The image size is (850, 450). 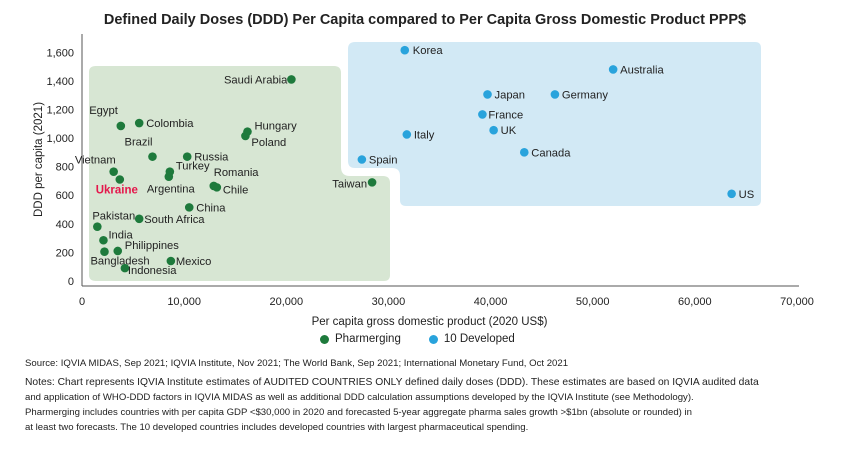 I want to click on point-label: China, so click(x=211, y=208).